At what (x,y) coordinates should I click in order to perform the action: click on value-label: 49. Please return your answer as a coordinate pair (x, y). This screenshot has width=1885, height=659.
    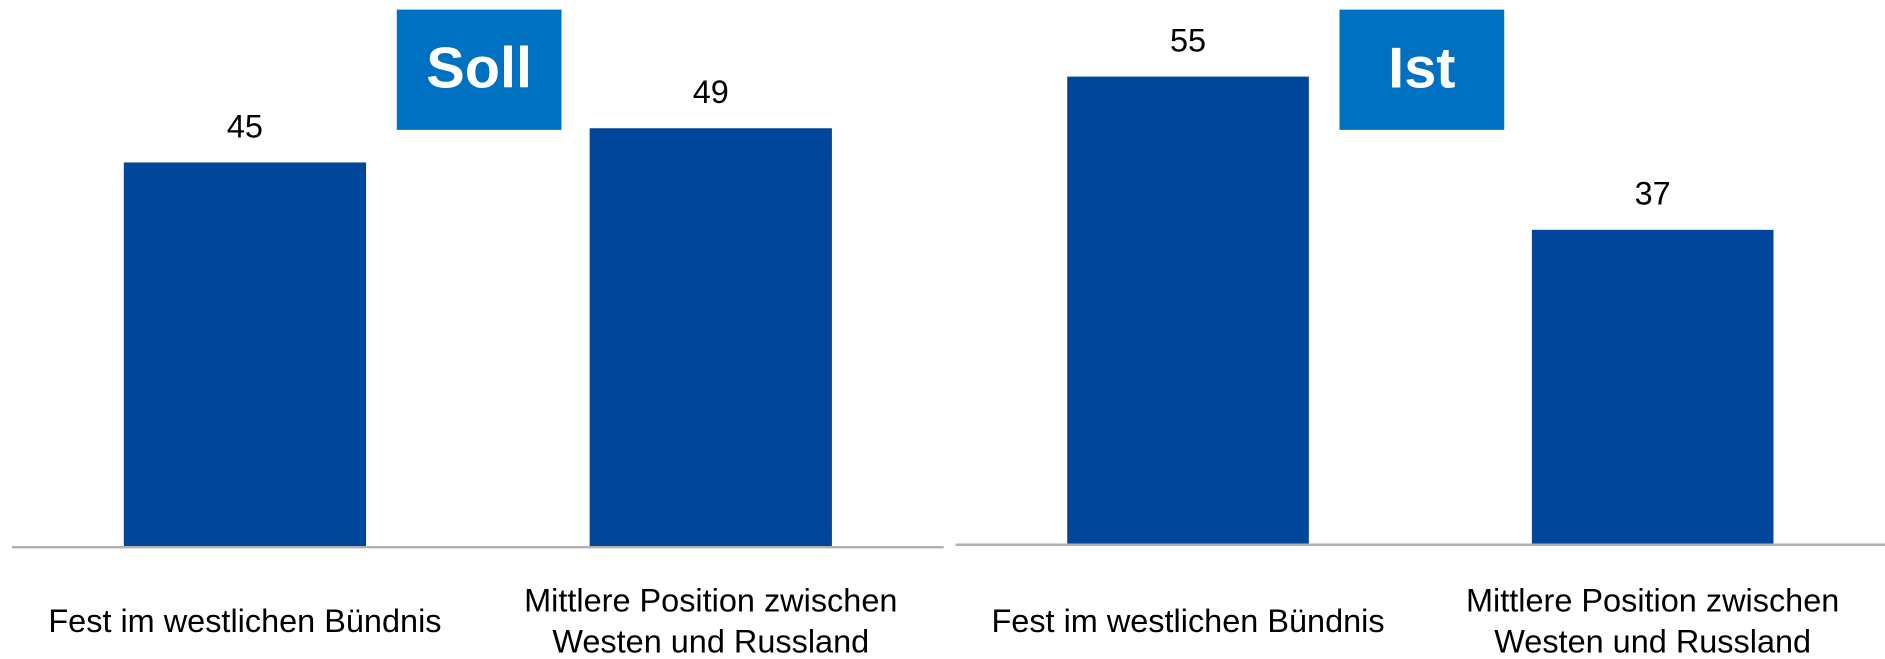
    Looking at the image, I should click on (711, 92).